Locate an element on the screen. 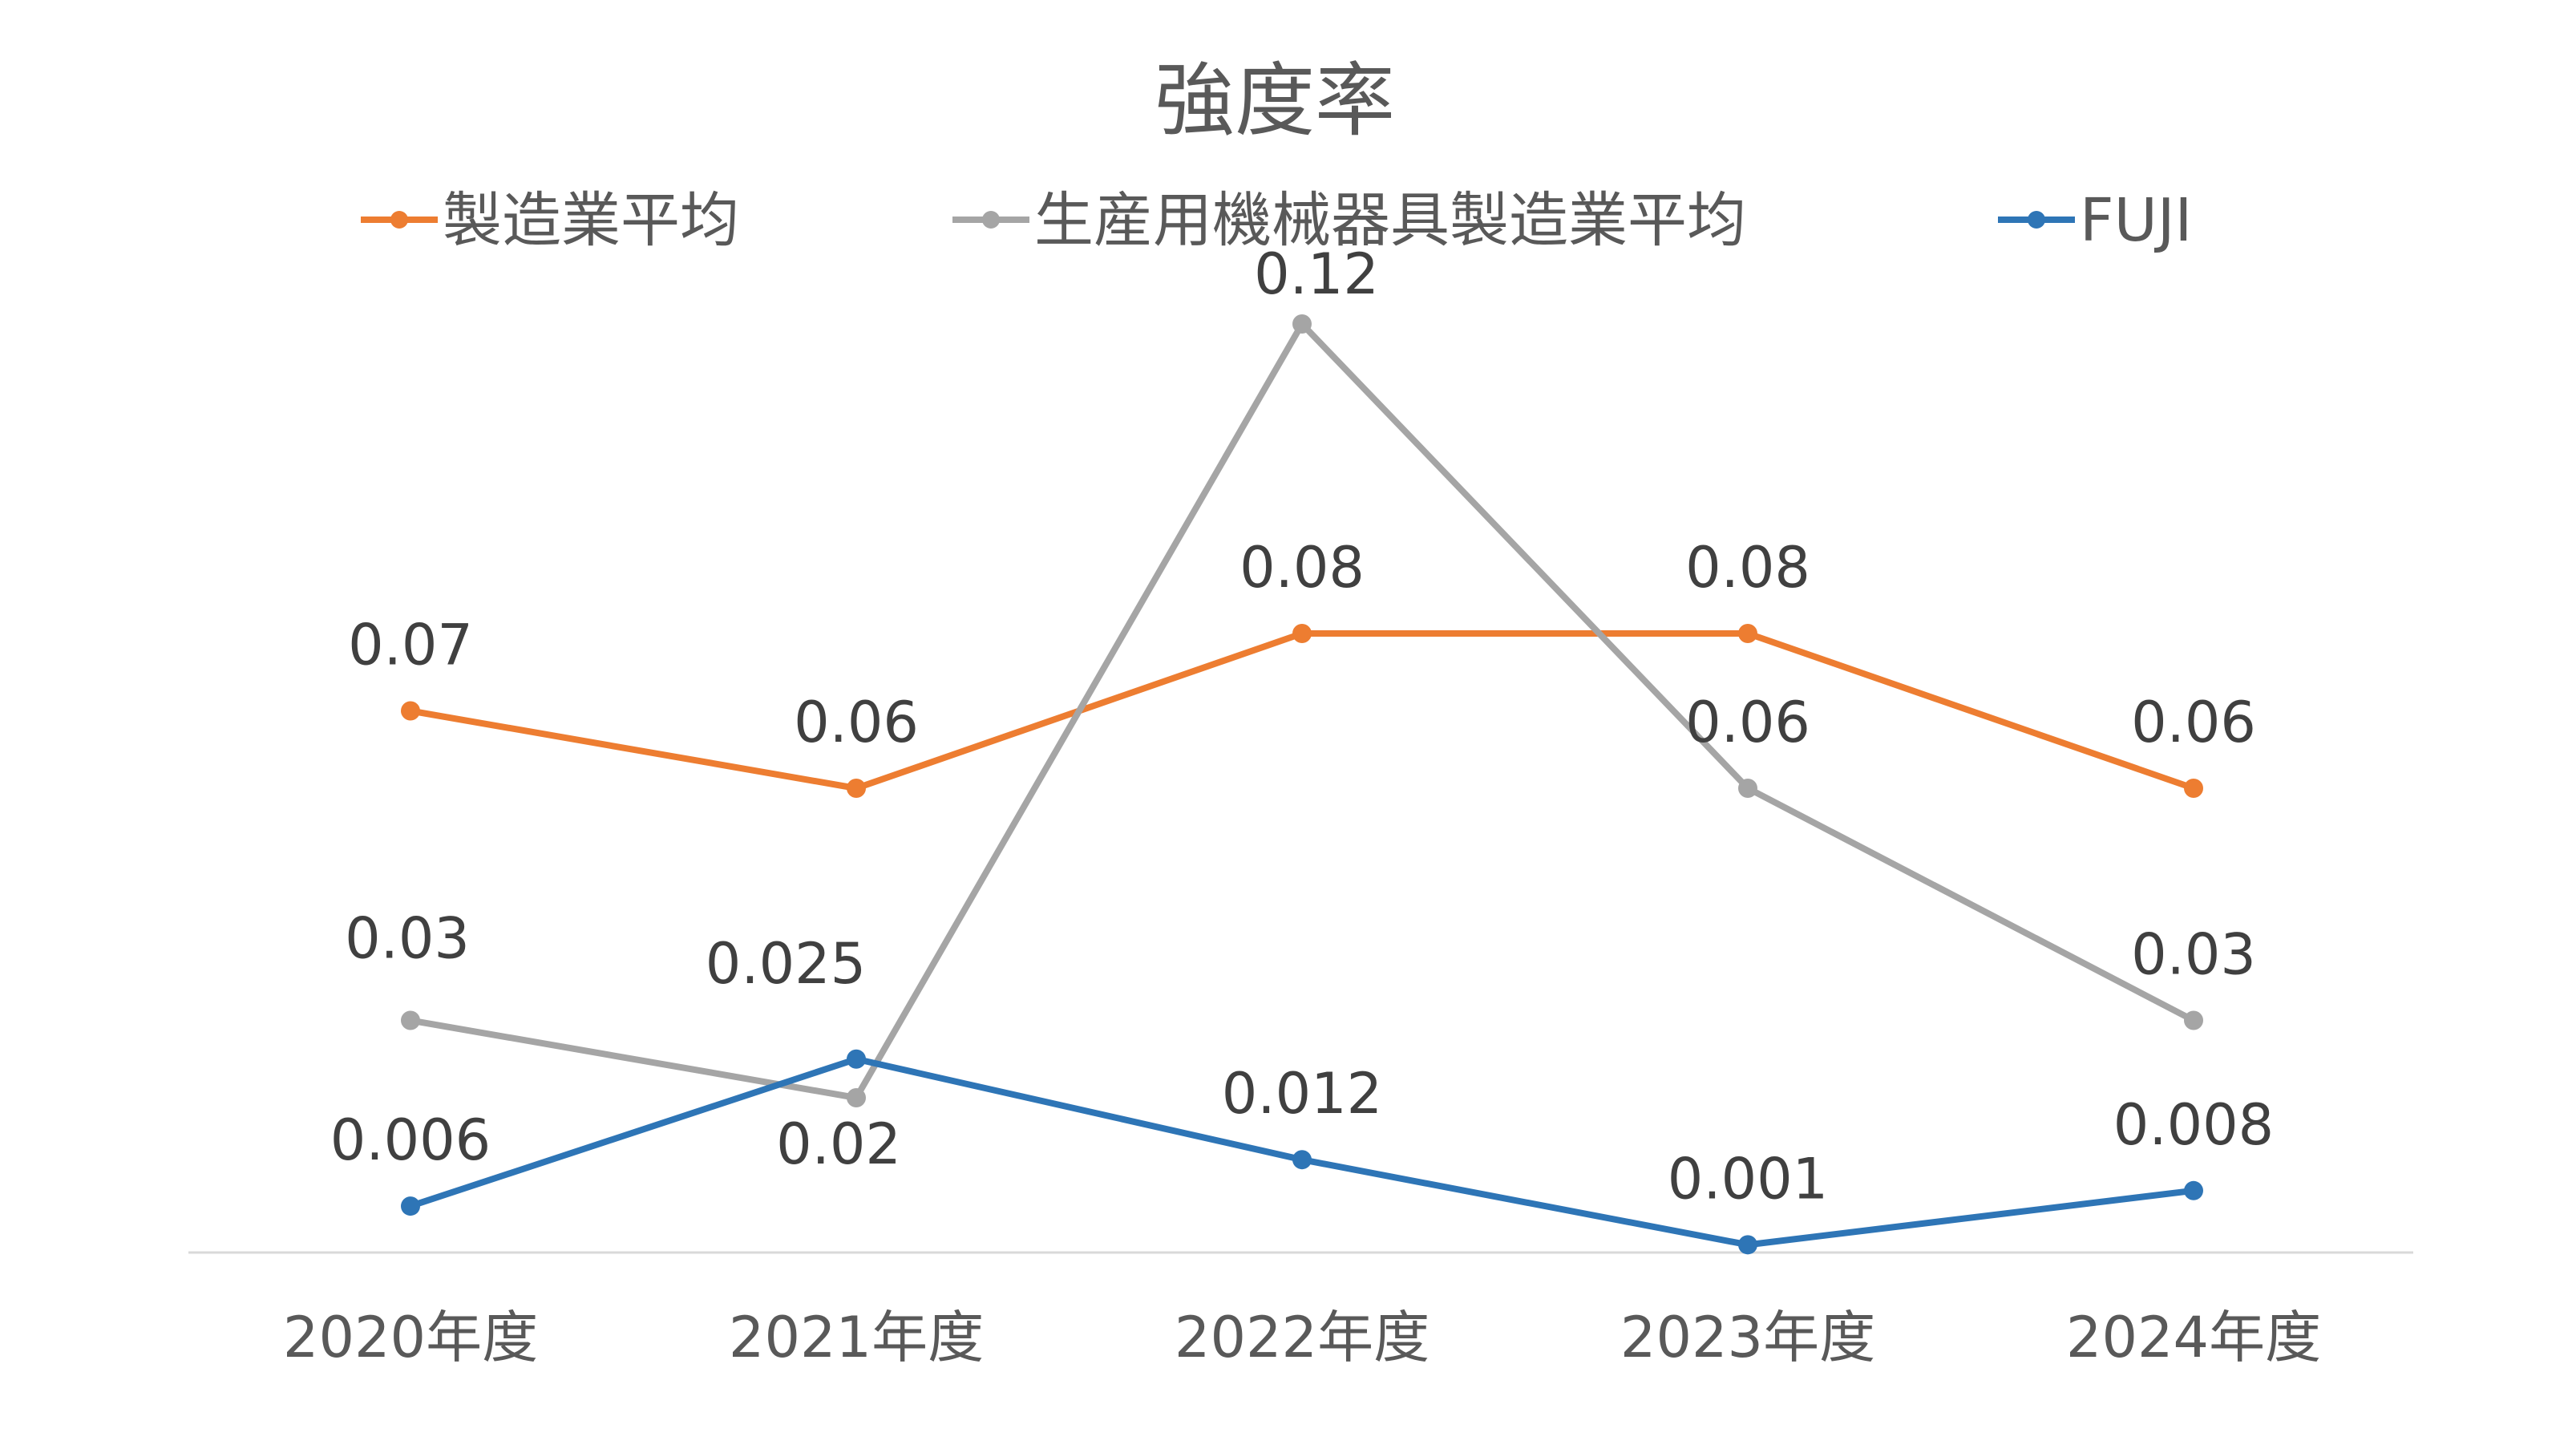 The height and width of the screenshot is (1453, 2576). legend-item: 製造業平均 is located at coordinates (550, 221).